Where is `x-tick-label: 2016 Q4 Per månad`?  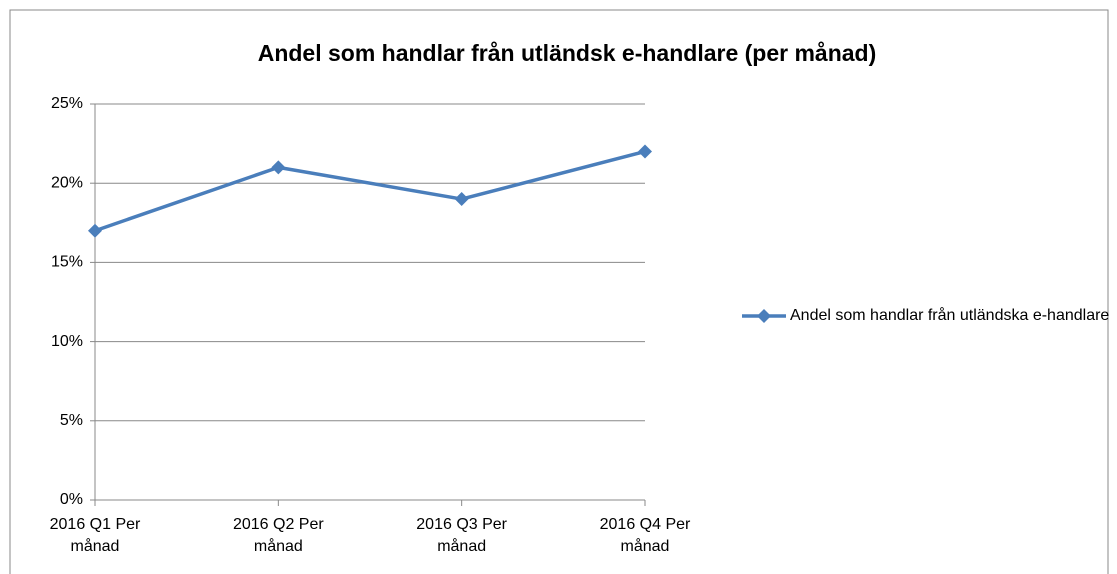 x-tick-label: 2016 Q4 Per månad is located at coordinates (645, 535).